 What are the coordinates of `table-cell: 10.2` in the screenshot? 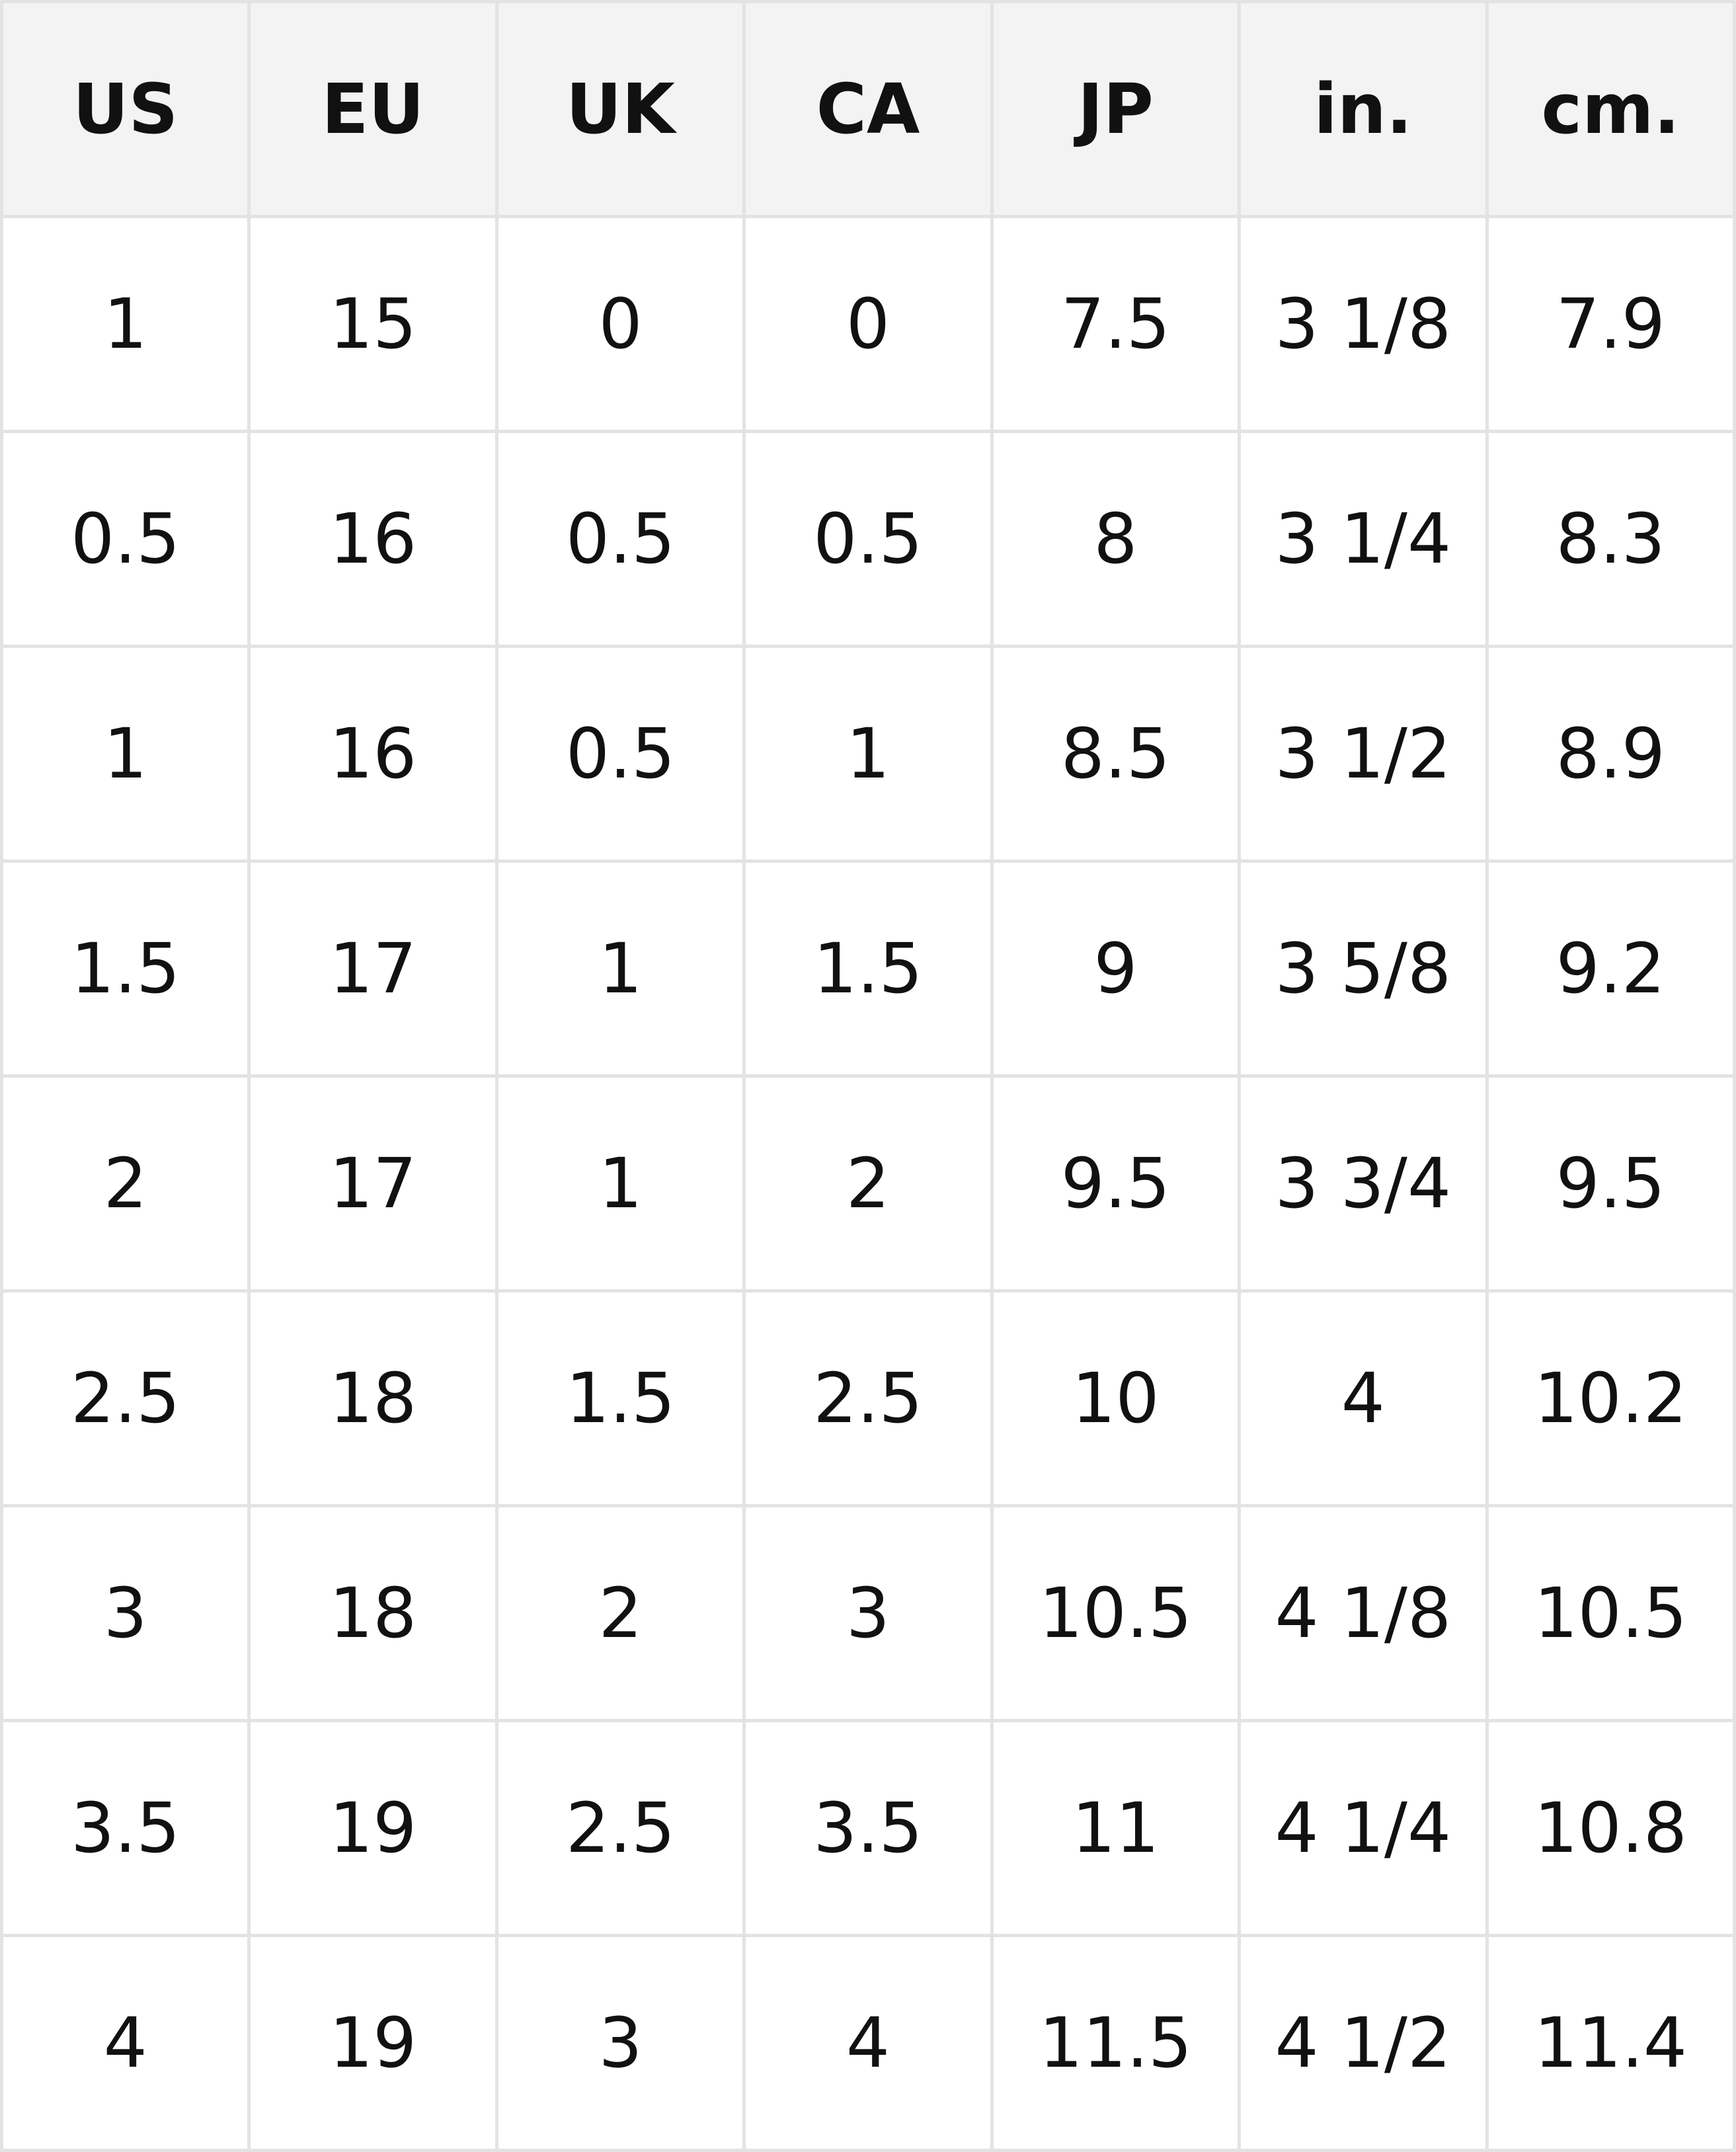 It's located at (1611, 1398).